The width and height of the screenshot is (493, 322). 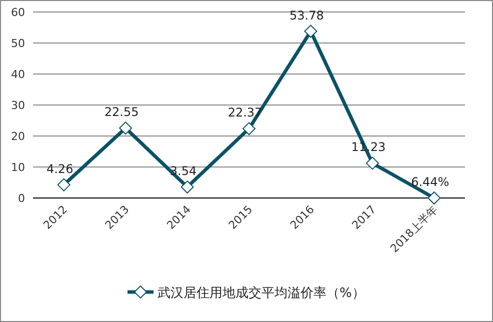 What do you see at coordinates (21, 198) in the screenshot?
I see `y-tick-label: 0` at bounding box center [21, 198].